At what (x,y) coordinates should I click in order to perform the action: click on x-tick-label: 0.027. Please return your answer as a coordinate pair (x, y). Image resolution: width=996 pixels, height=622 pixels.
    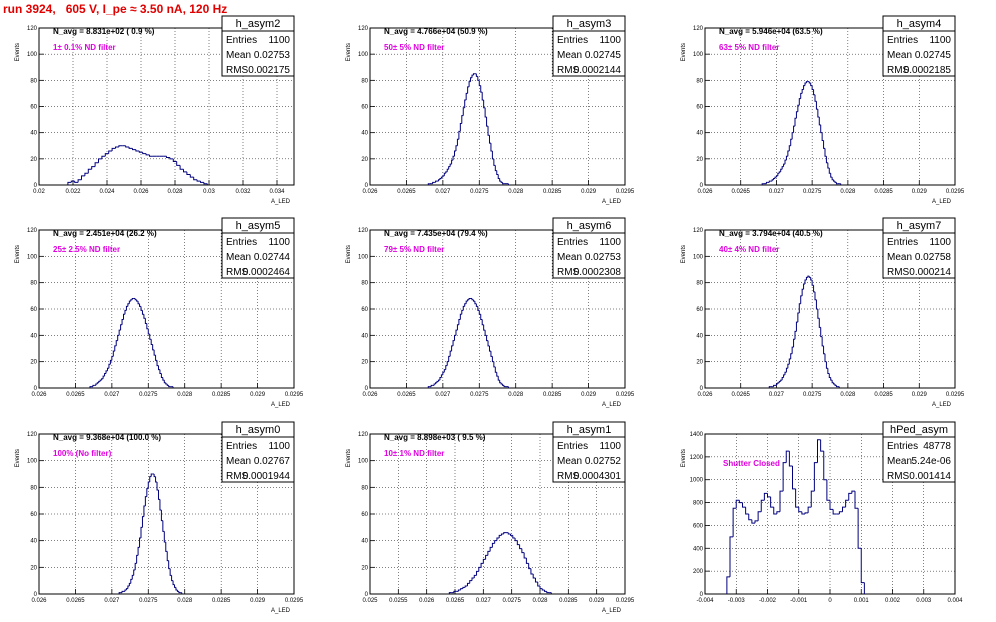
    Looking at the image, I should click on (443, 192).